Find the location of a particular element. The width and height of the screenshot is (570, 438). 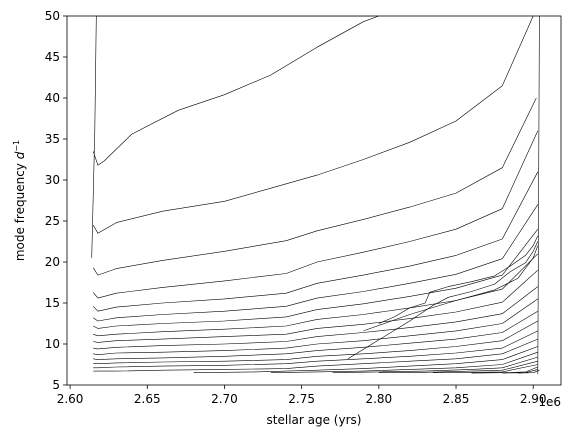

y-axis-label: mode frequency d−1 is located at coordinates (19, 200).